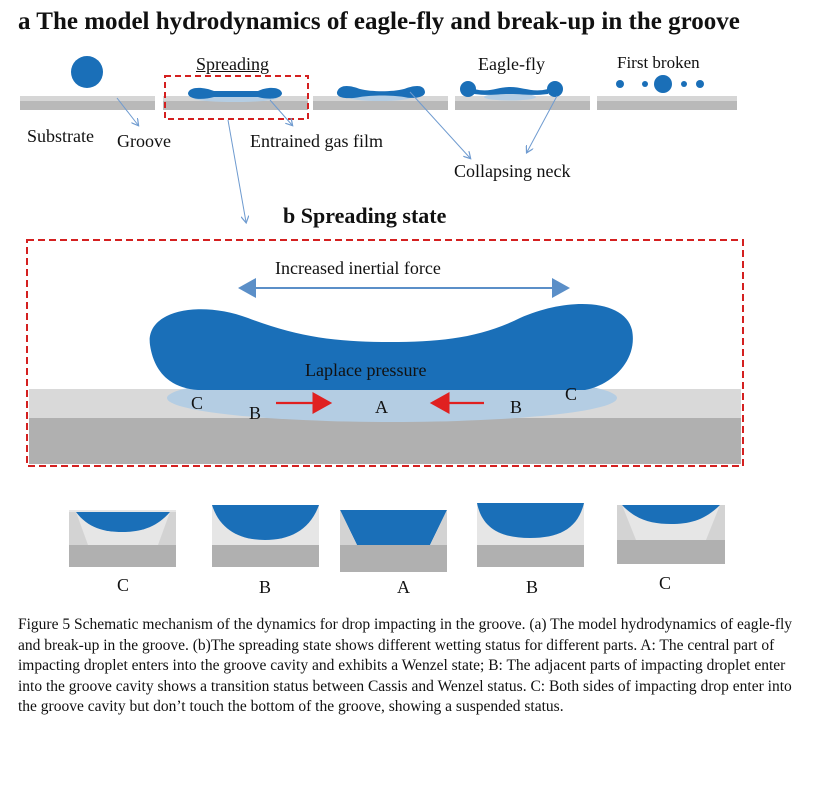 This screenshot has height=785, width=828. Describe the element at coordinates (87, 72) in the screenshot. I see `falling-droplet` at that location.